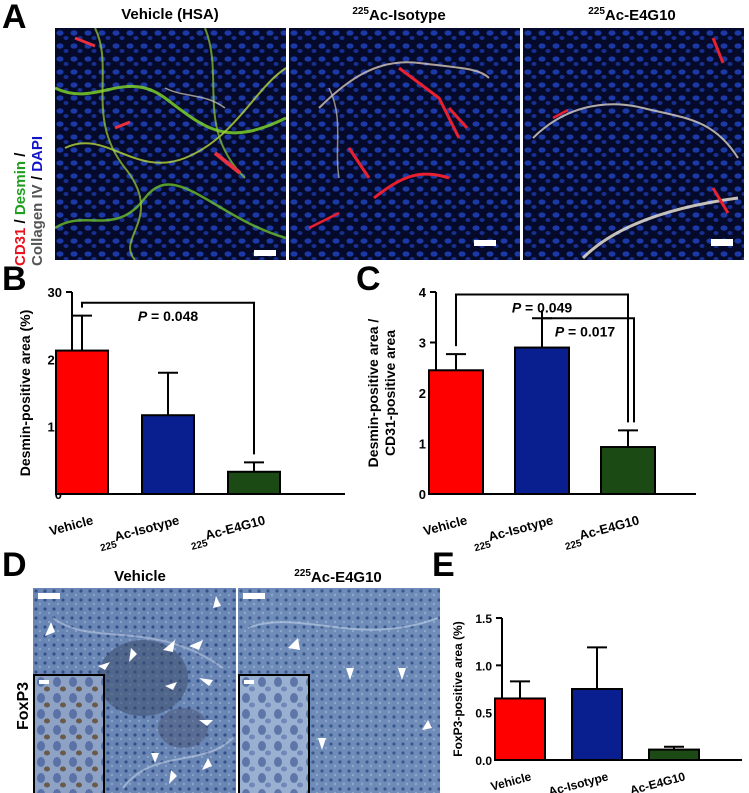 The width and height of the screenshot is (749, 793). What do you see at coordinates (458, 688) in the screenshot?
I see `y-axis-label: FoxP3-positive area (%)` at bounding box center [458, 688].